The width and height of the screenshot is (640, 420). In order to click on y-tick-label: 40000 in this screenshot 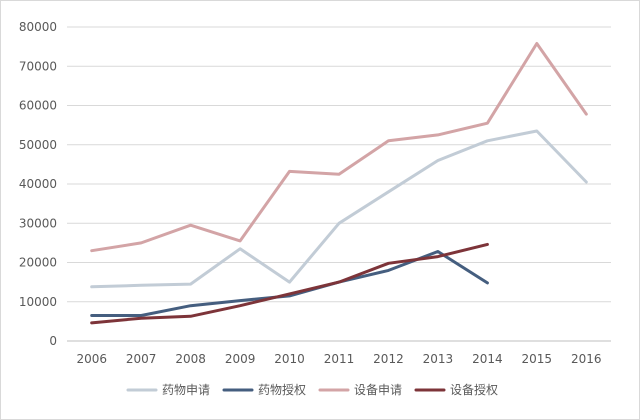, I will do `click(38, 184)`.